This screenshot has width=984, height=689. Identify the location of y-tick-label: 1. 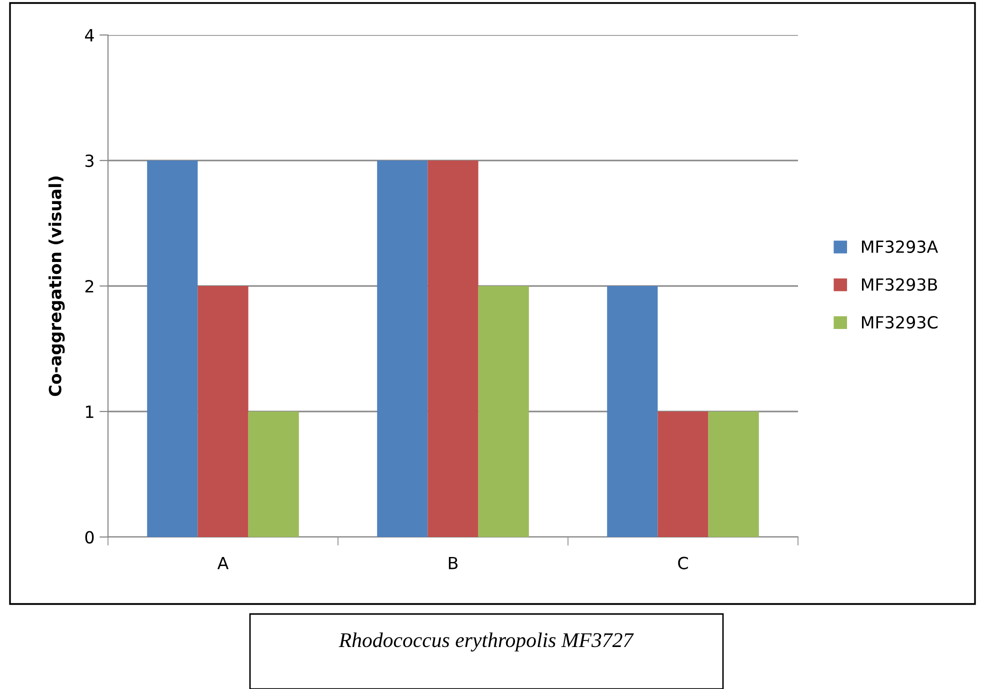
(90, 412).